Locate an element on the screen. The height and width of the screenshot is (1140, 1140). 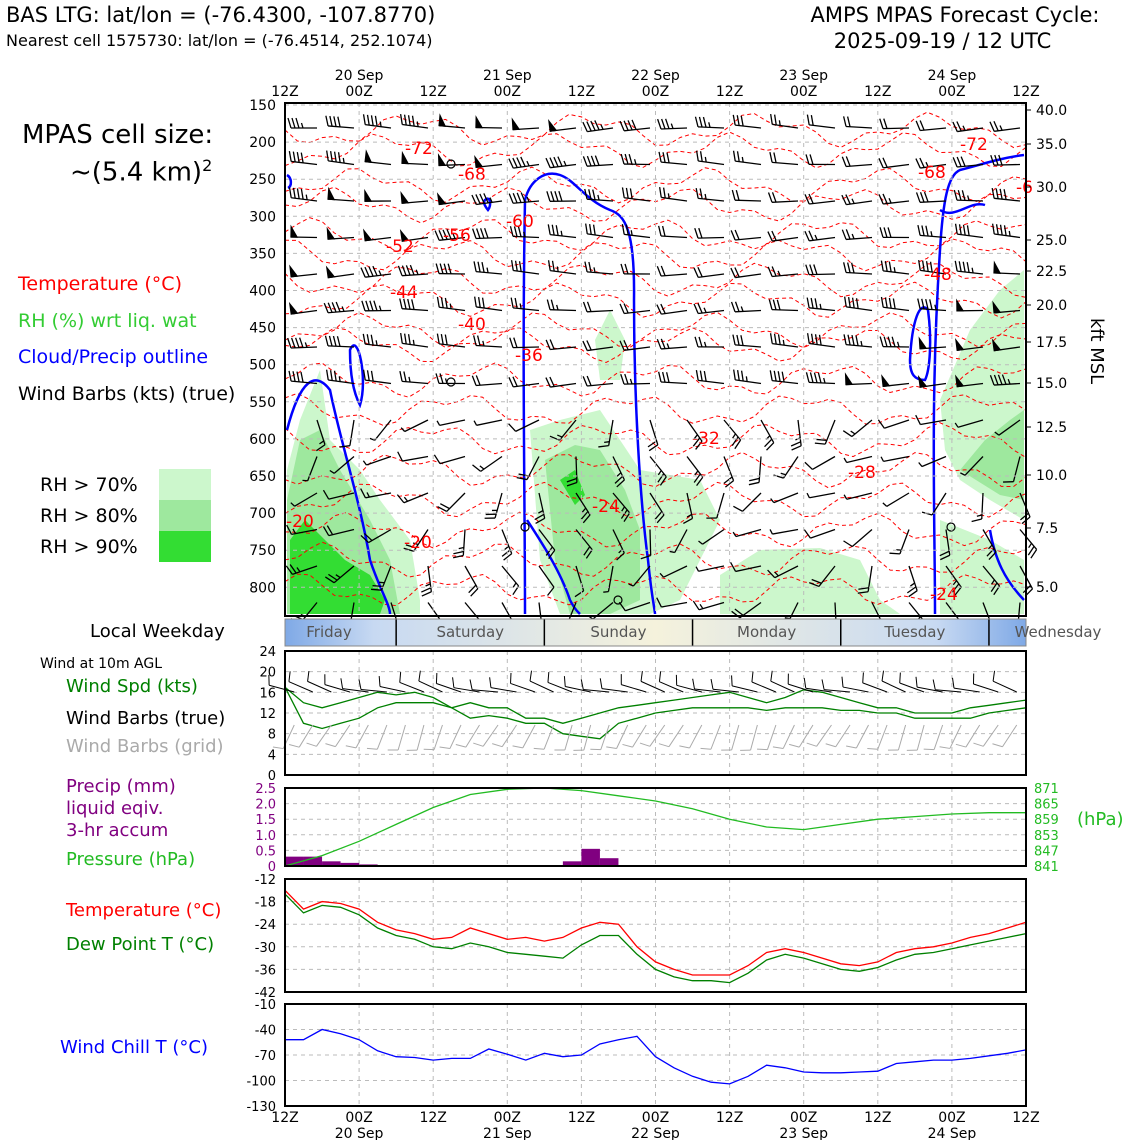
pressure-tick: 650 is located at coordinates (262, 477).